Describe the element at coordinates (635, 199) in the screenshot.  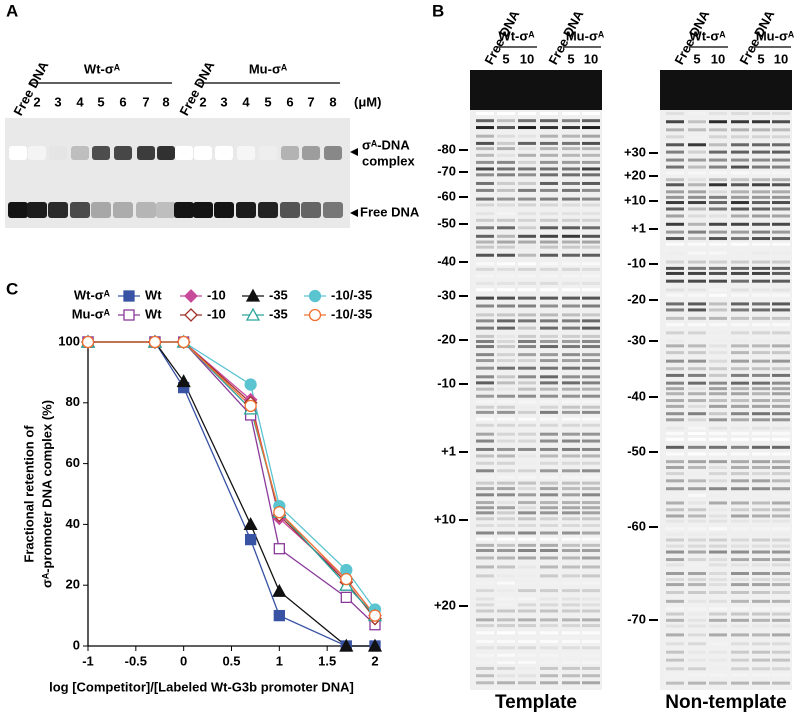
I see `position-marker: +10` at that location.